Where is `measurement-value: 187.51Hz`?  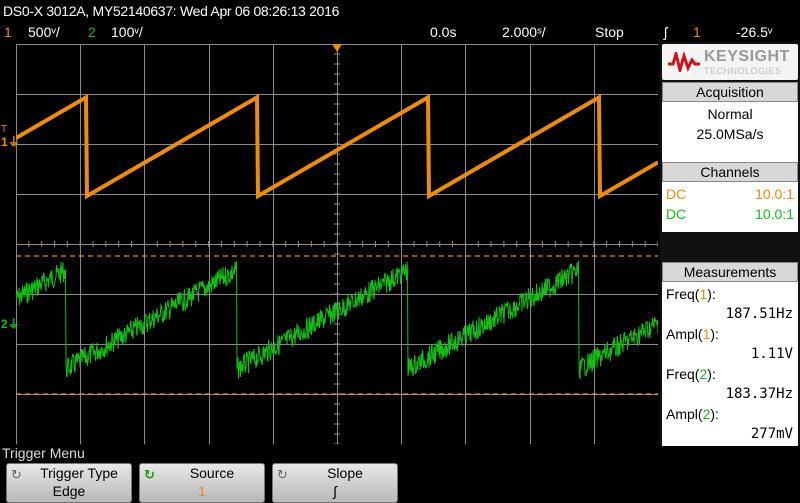 measurement-value: 187.51Hz is located at coordinates (759, 314).